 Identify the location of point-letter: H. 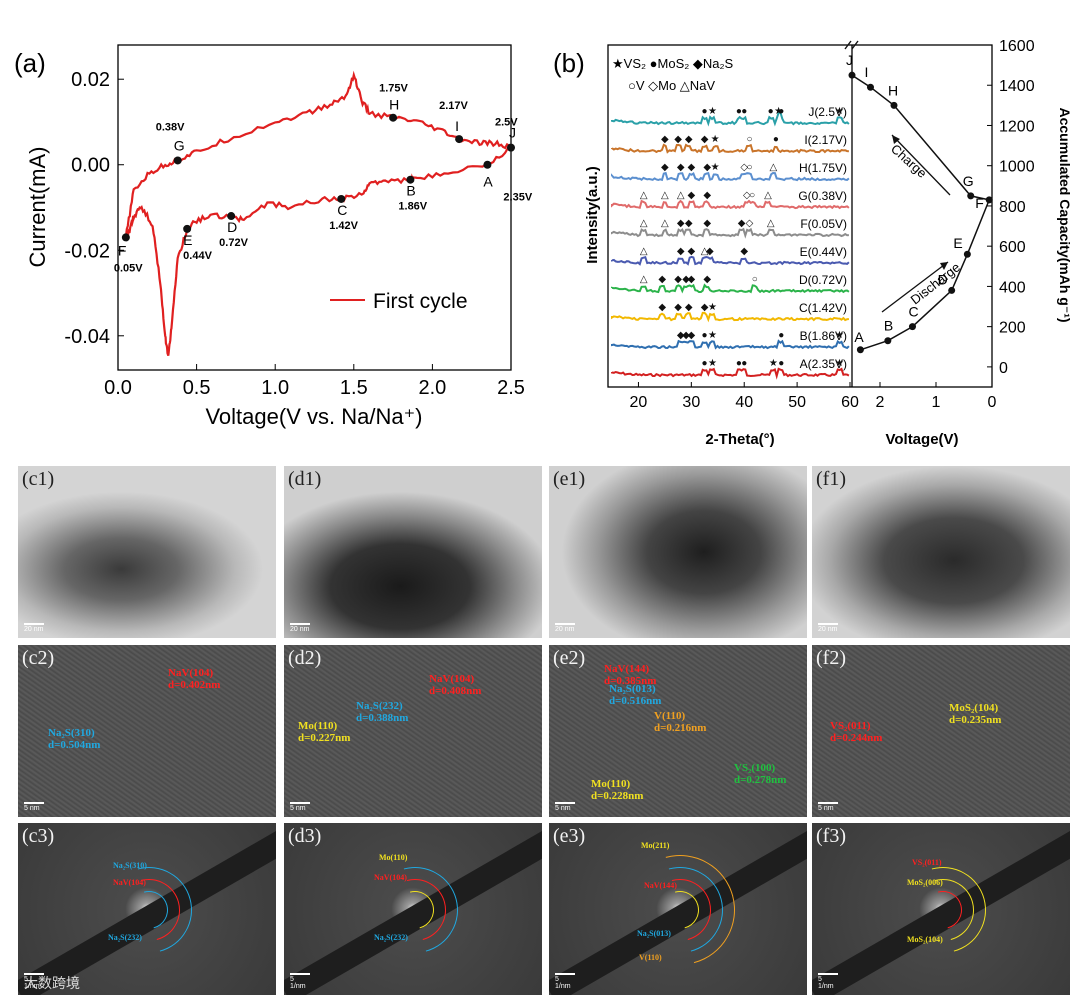
(394, 105).